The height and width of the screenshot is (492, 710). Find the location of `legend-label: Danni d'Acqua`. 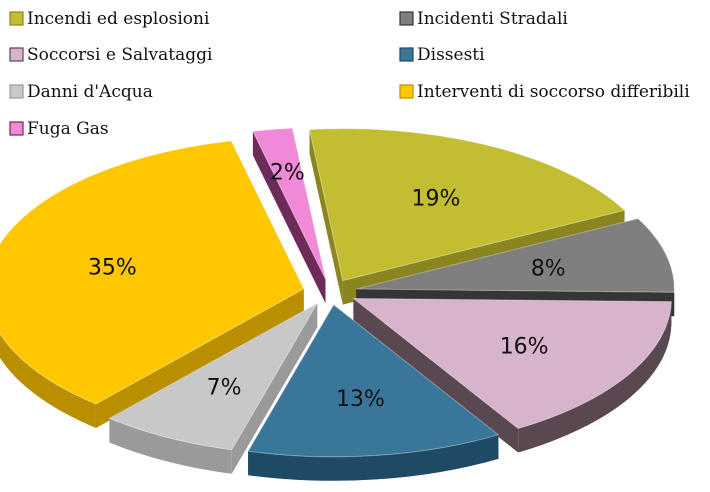

legend-label: Danni d'Acqua is located at coordinates (90, 92).